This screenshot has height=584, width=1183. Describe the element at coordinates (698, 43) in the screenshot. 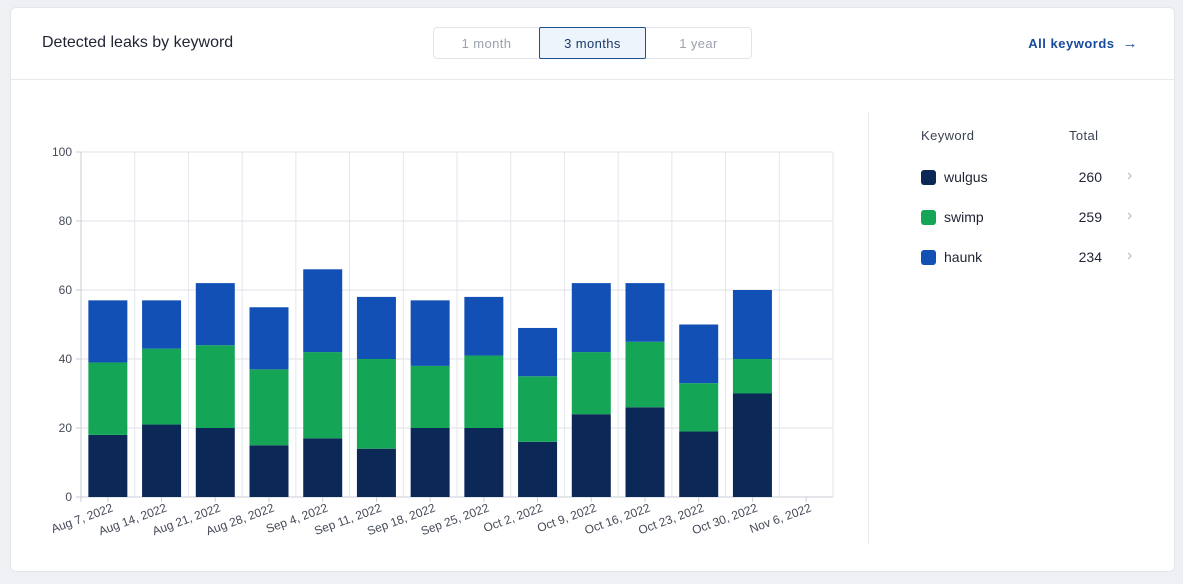

I see `range-1-year-button: 1 year` at that location.